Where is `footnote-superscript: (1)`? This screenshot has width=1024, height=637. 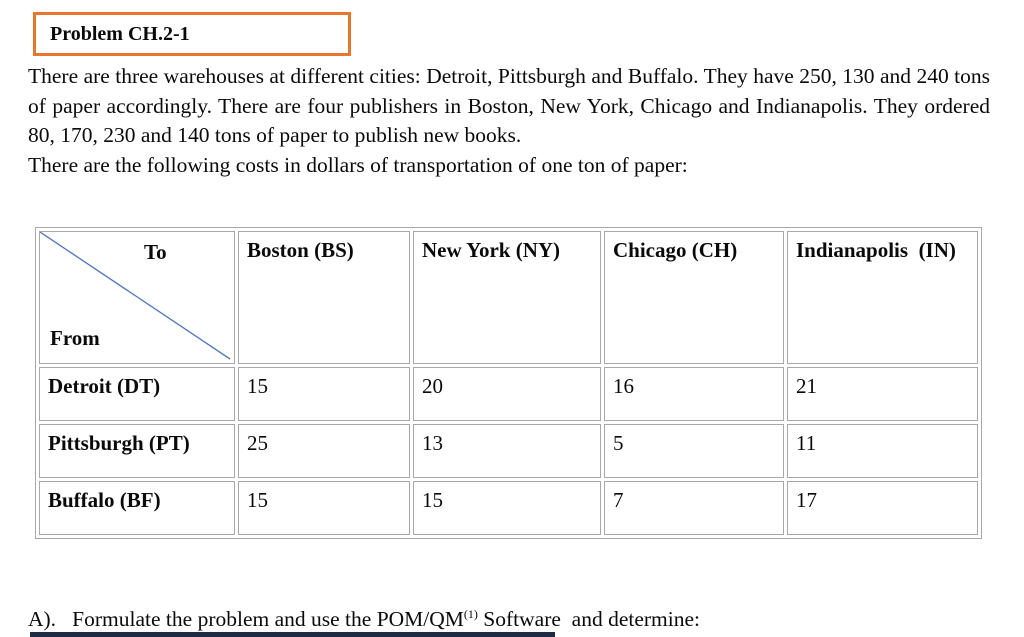
footnote-superscript: (1) is located at coordinates (470, 613).